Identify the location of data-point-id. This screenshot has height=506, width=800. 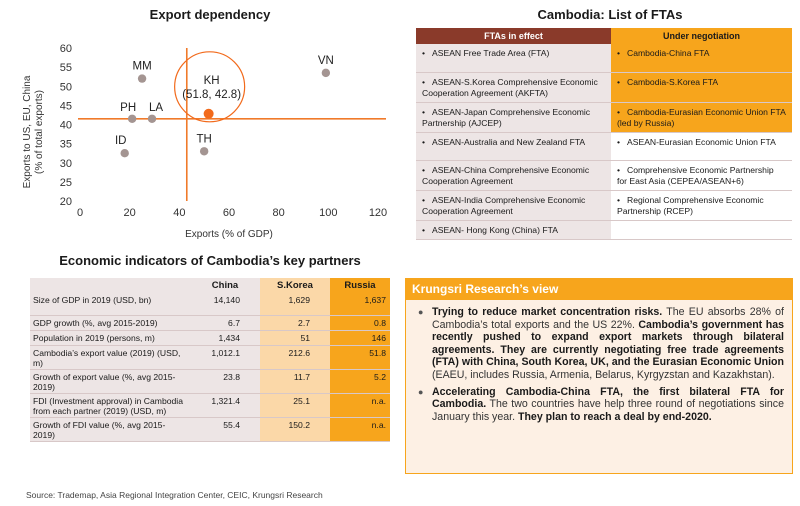
(124, 153).